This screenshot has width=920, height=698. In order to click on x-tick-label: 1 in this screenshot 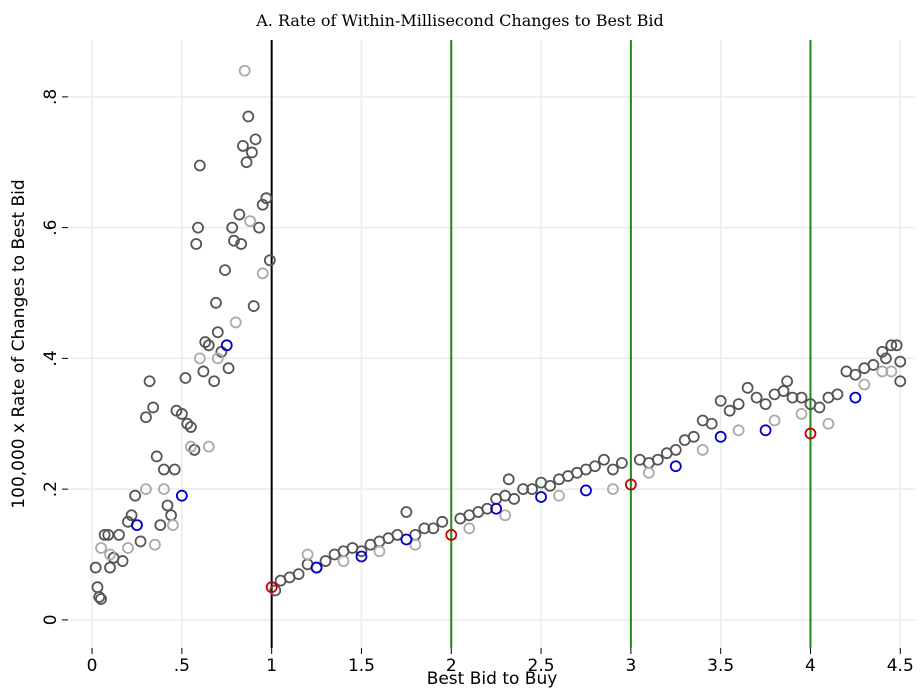, I will do `click(271, 666)`.